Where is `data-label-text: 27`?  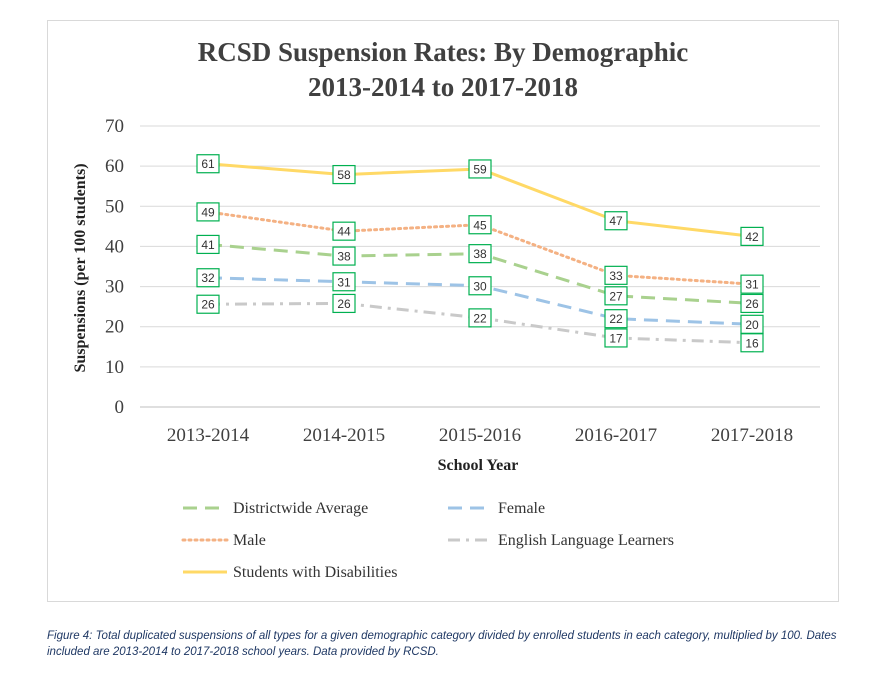 data-label-text: 27 is located at coordinates (616, 296).